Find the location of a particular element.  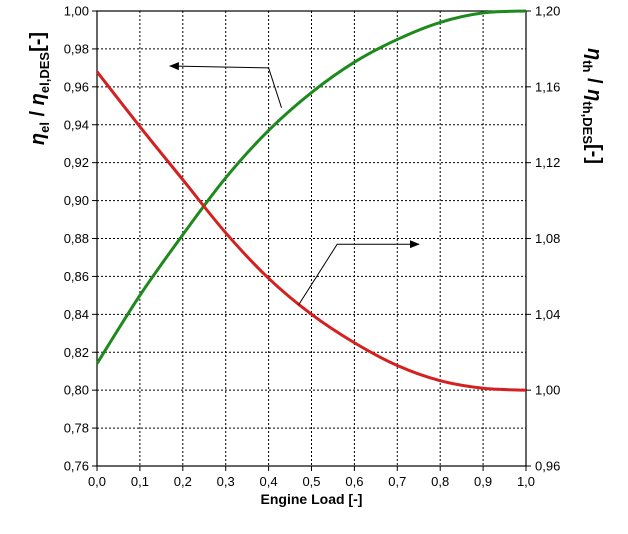

annotation-arrow-right is located at coordinates (359, 273).